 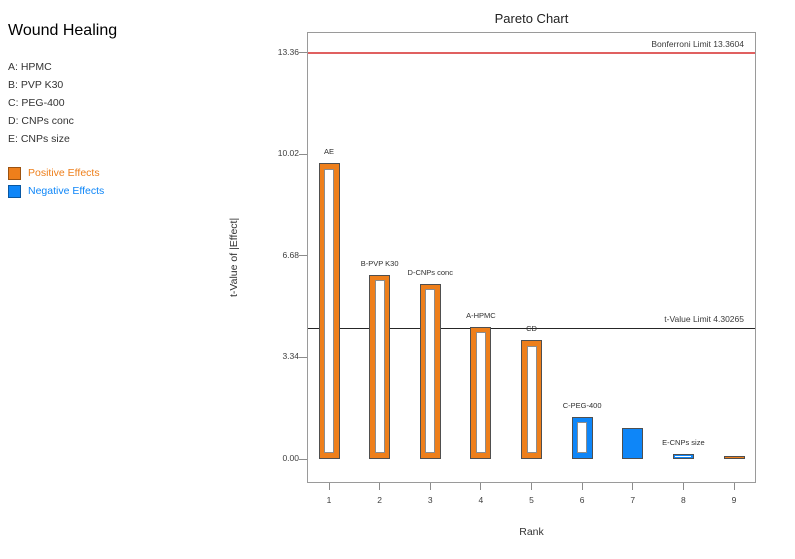 I want to click on legend: Positive Effects Negative Effects, so click(x=56, y=182).